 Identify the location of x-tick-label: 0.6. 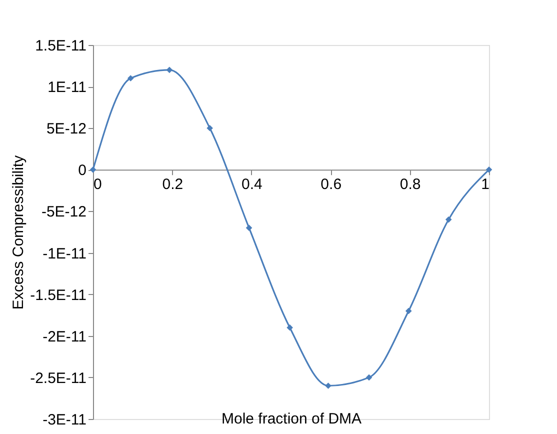
(331, 185).